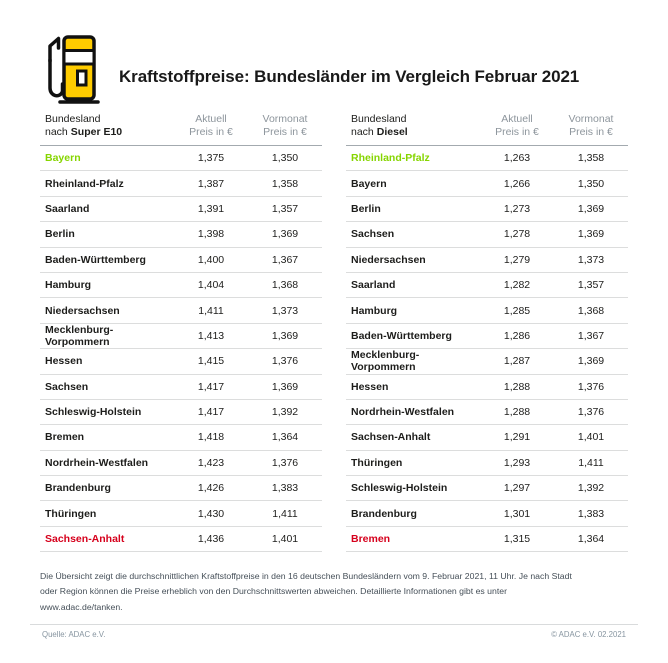 Image resolution: width=668 pixels, height=663 pixels. Describe the element at coordinates (517, 488) in the screenshot. I see `price-current: 1,297` at that location.